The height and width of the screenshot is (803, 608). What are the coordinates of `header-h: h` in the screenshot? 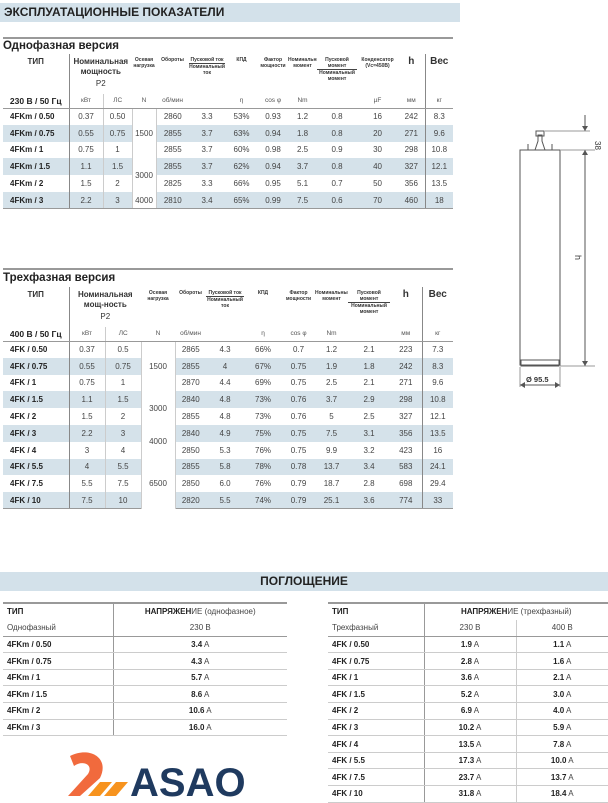 It's located at (411, 61).